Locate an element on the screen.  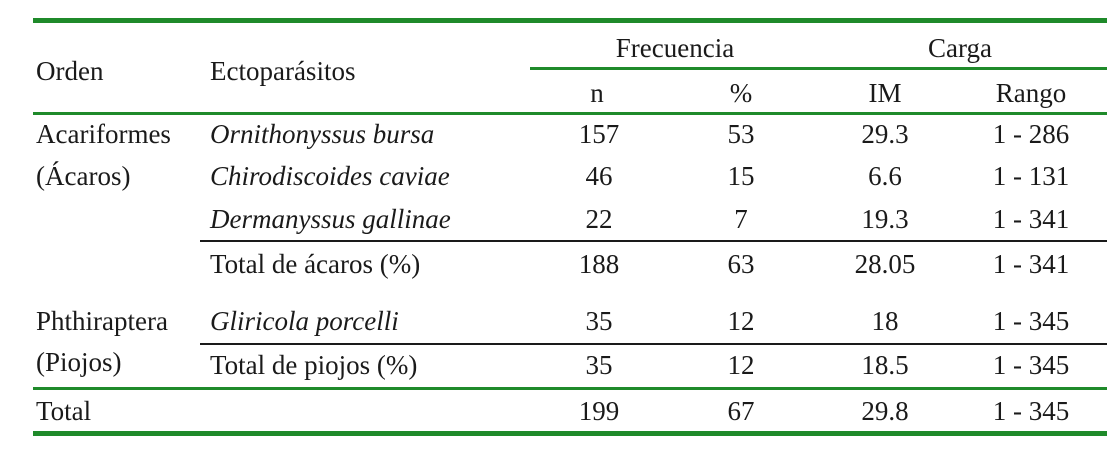
order-piojos: (Piojos) is located at coordinates (79, 362).